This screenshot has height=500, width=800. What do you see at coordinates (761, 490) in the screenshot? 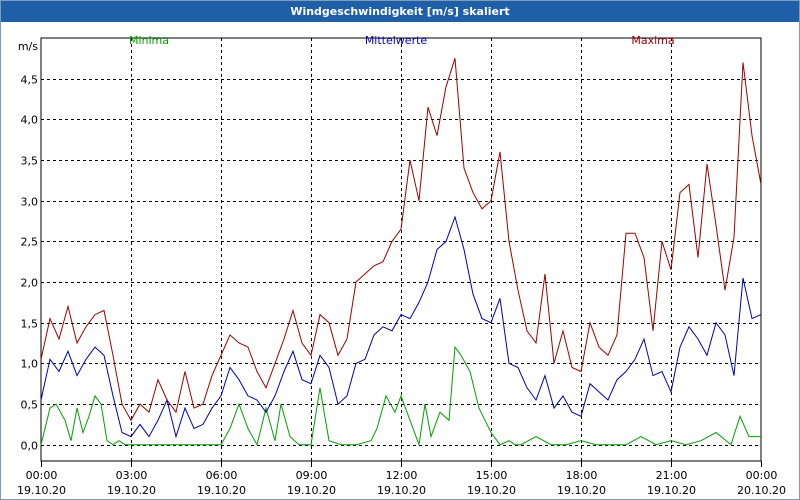
I see `x-tick-date: 20.10.20` at bounding box center [761, 490].